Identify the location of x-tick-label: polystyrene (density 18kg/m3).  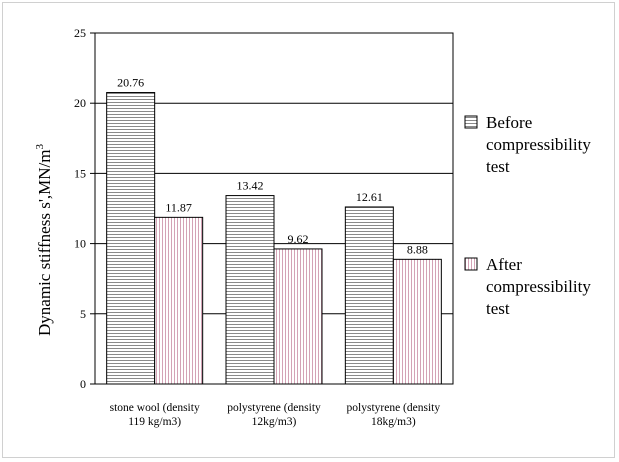
(394, 415).